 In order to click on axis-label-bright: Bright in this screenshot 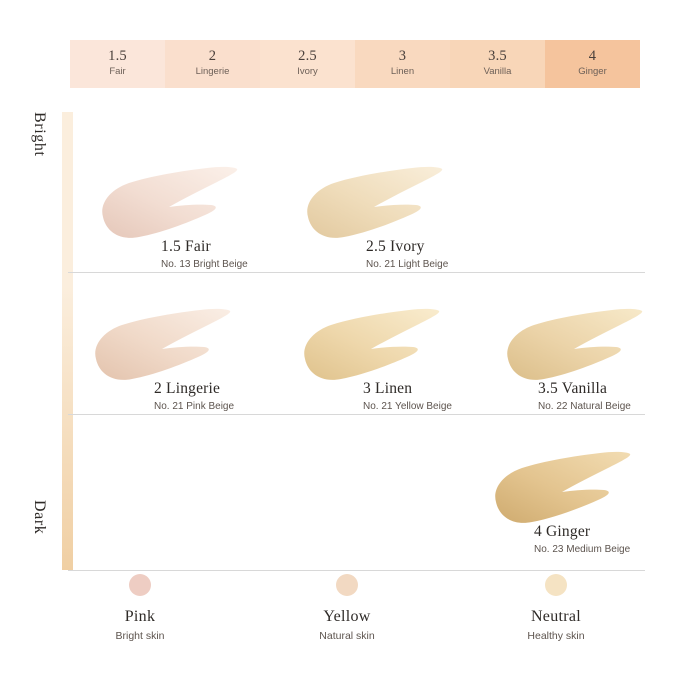, I will do `click(39, 134)`.